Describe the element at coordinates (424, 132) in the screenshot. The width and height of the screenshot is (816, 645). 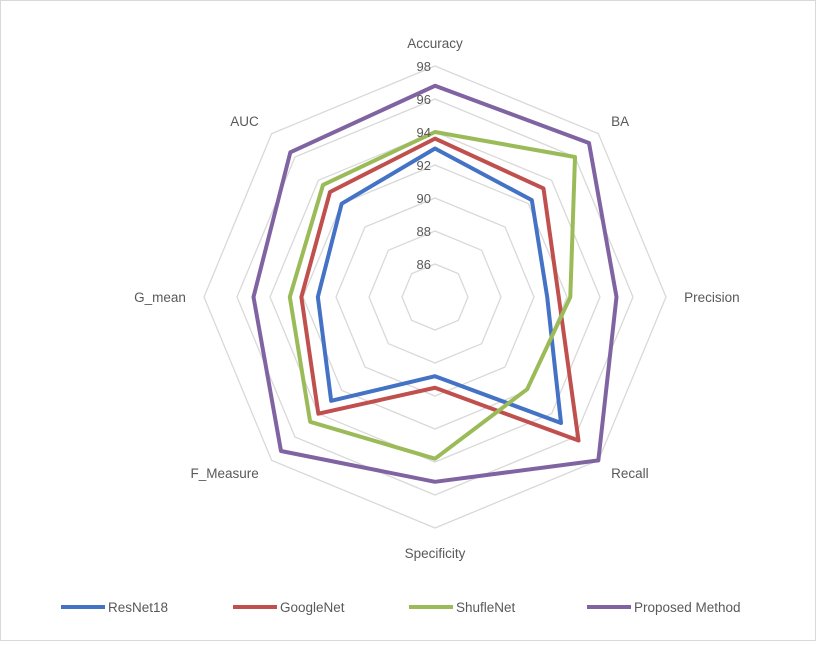
I see `tick-label-94: 94` at that location.